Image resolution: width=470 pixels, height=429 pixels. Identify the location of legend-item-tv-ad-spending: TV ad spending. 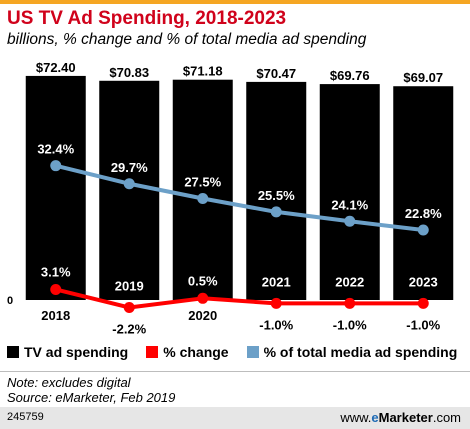
(67, 352).